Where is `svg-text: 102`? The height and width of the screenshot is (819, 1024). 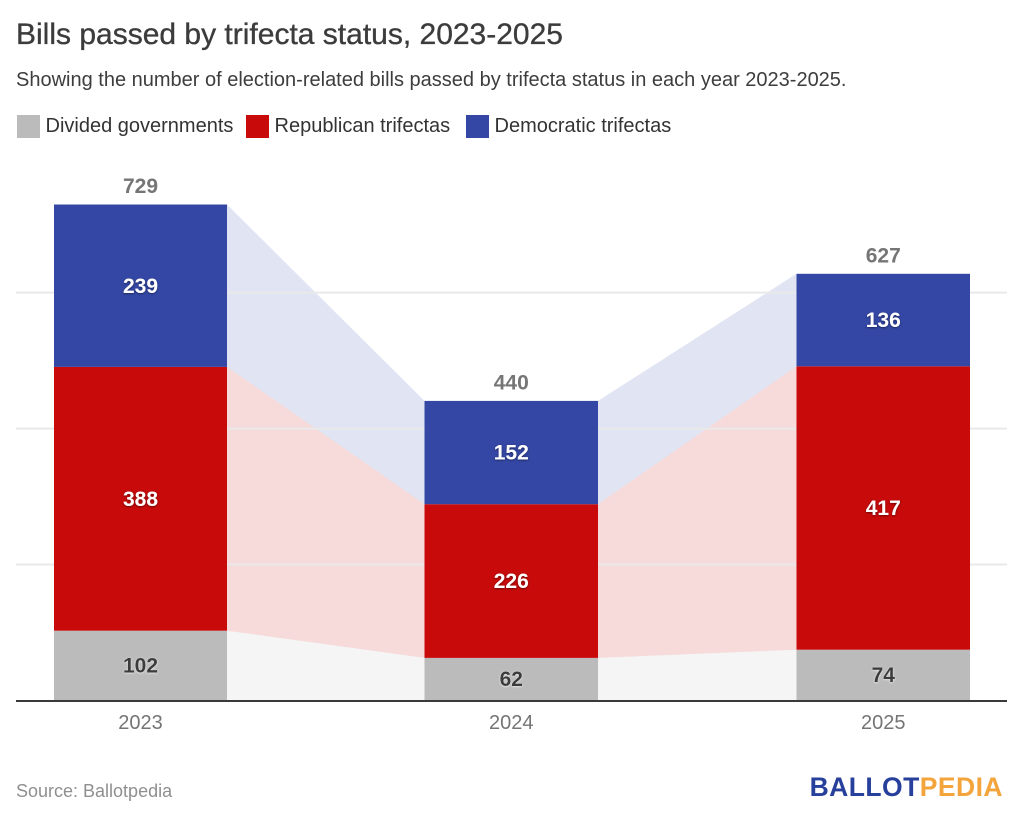 svg-text: 102 is located at coordinates (140, 666).